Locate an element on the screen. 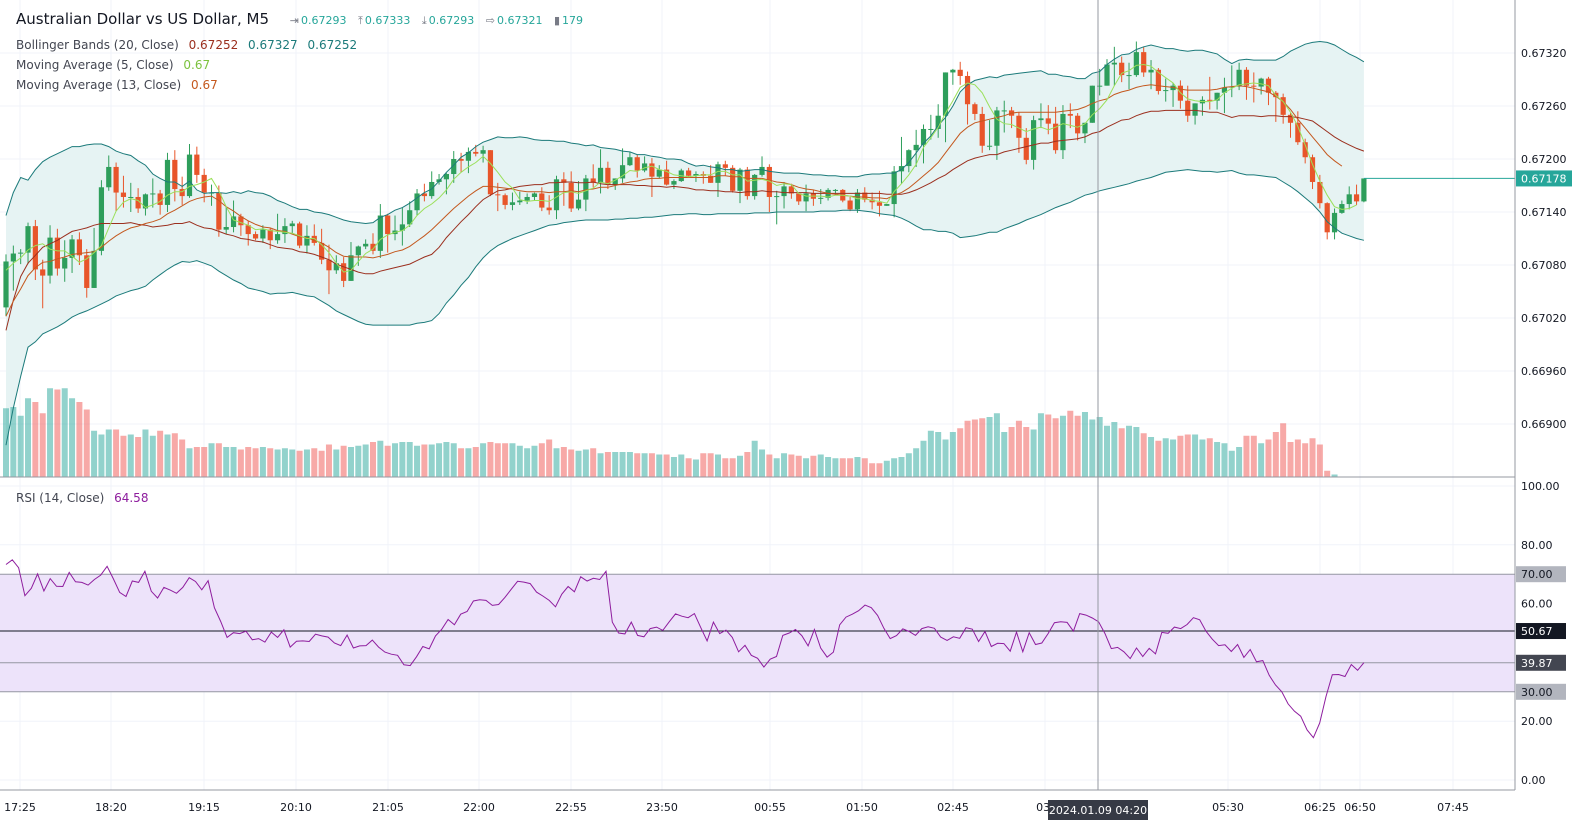  price-tick-label: 0.67200 is located at coordinates (1544, 159).